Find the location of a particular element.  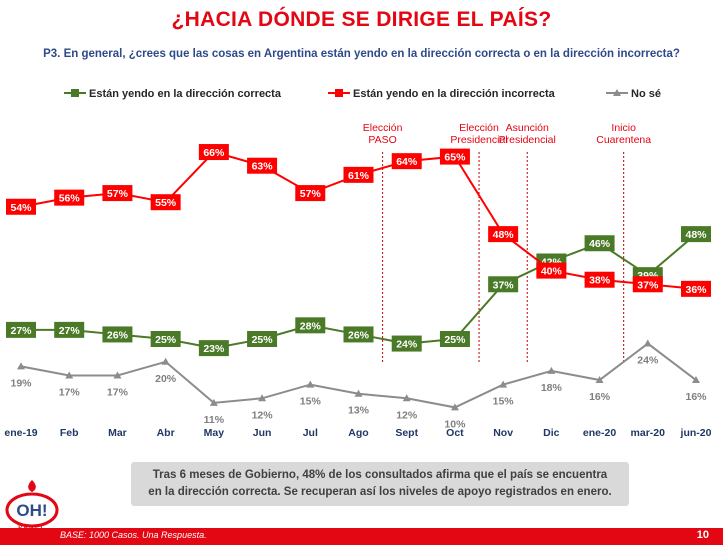

data-label-1-8: 64% is located at coordinates (407, 162).